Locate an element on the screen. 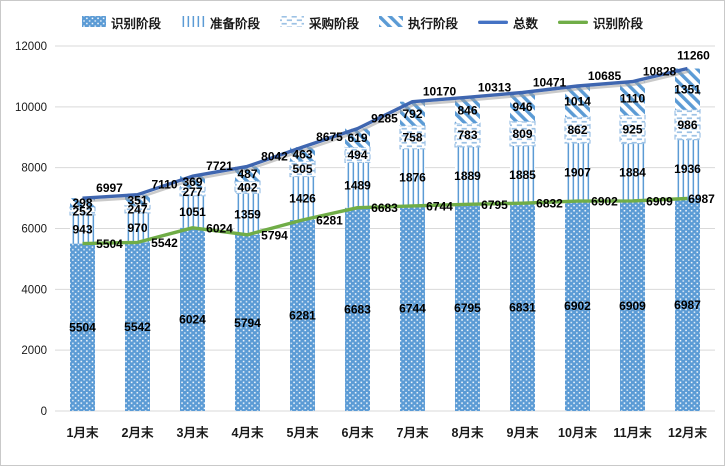 The height and width of the screenshot is (466, 725). bar-segment-label: 1885 is located at coordinates (522, 175).